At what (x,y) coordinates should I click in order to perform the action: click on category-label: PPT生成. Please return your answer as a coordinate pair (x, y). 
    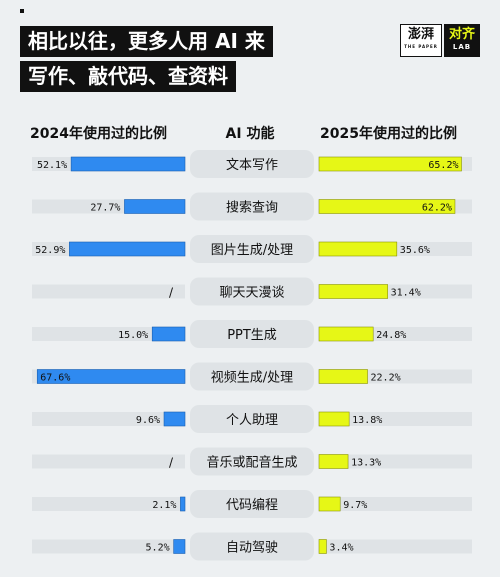
    Looking at the image, I should click on (252, 335).